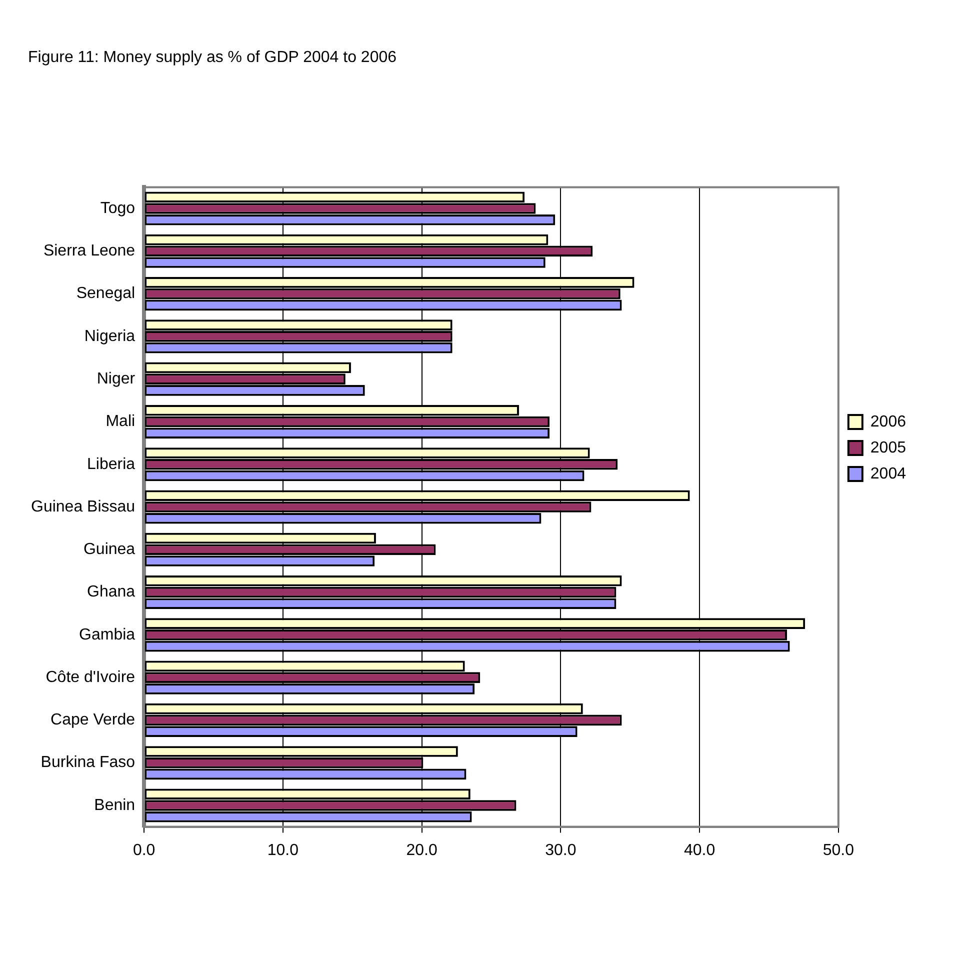 Image resolution: width=954 pixels, height=976 pixels. Describe the element at coordinates (89, 251) in the screenshot. I see `y-tick-label: Sierra Leone` at that location.